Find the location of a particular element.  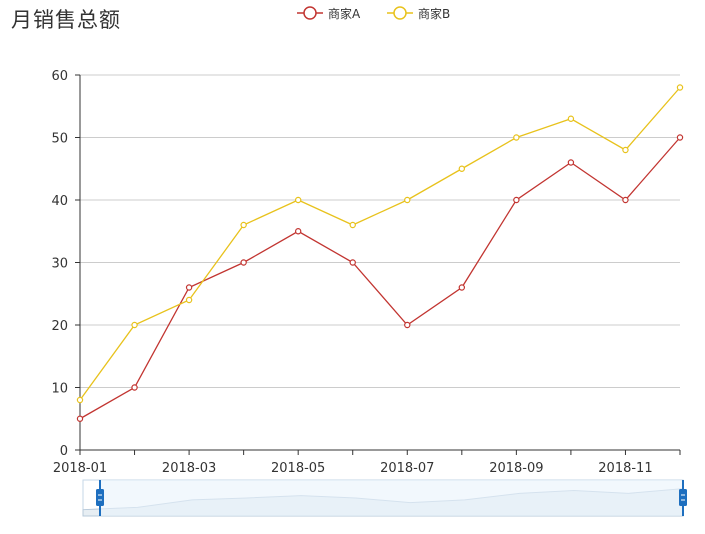

legend-item-b: 商家B is located at coordinates (418, 13).